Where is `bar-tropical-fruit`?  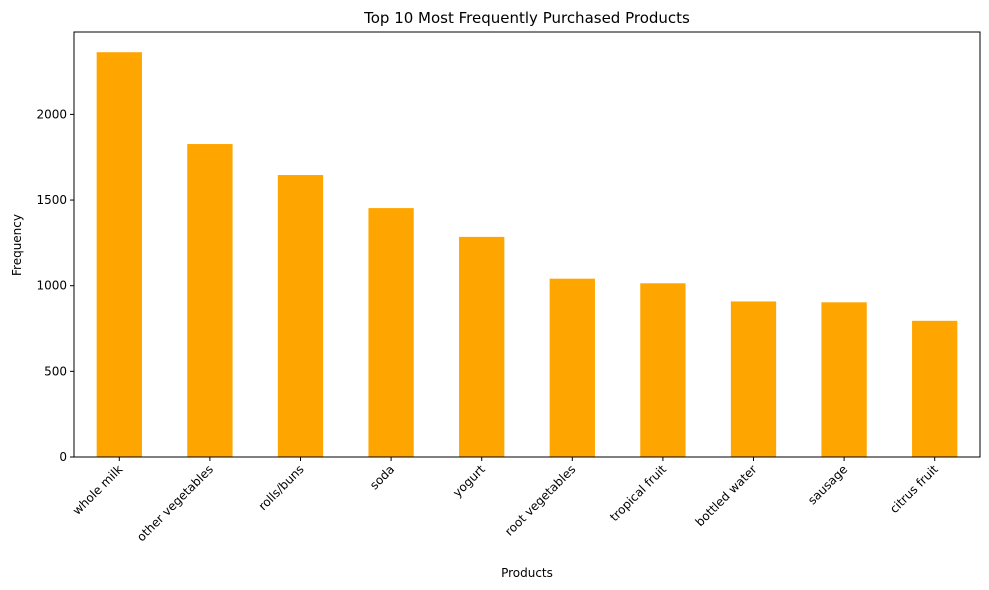 bar-tropical-fruit is located at coordinates (663, 370).